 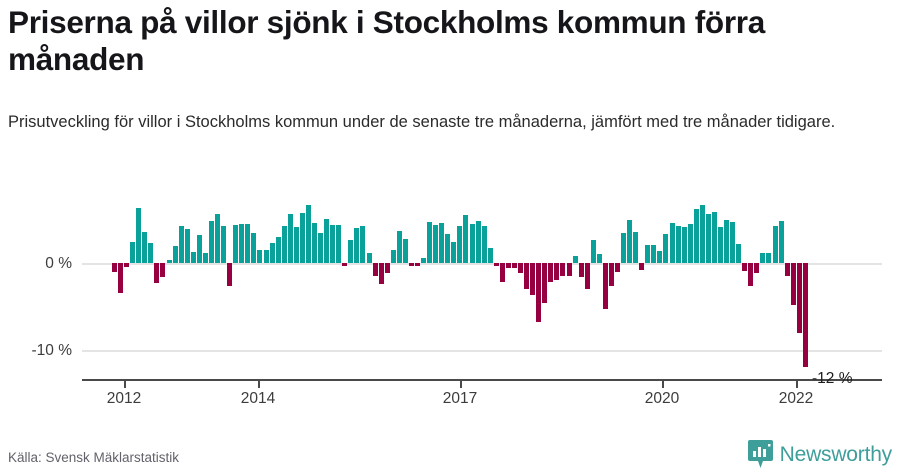 What do you see at coordinates (832, 378) in the screenshot?
I see `last-value-annotation: -12 %` at bounding box center [832, 378].